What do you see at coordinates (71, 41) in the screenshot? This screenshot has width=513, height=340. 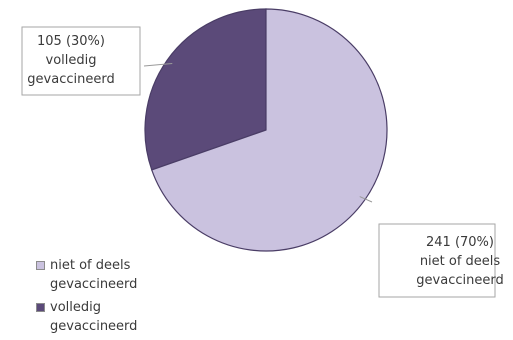 I see `callout-label-0-line-0: 105 (30%)` at bounding box center [71, 41].